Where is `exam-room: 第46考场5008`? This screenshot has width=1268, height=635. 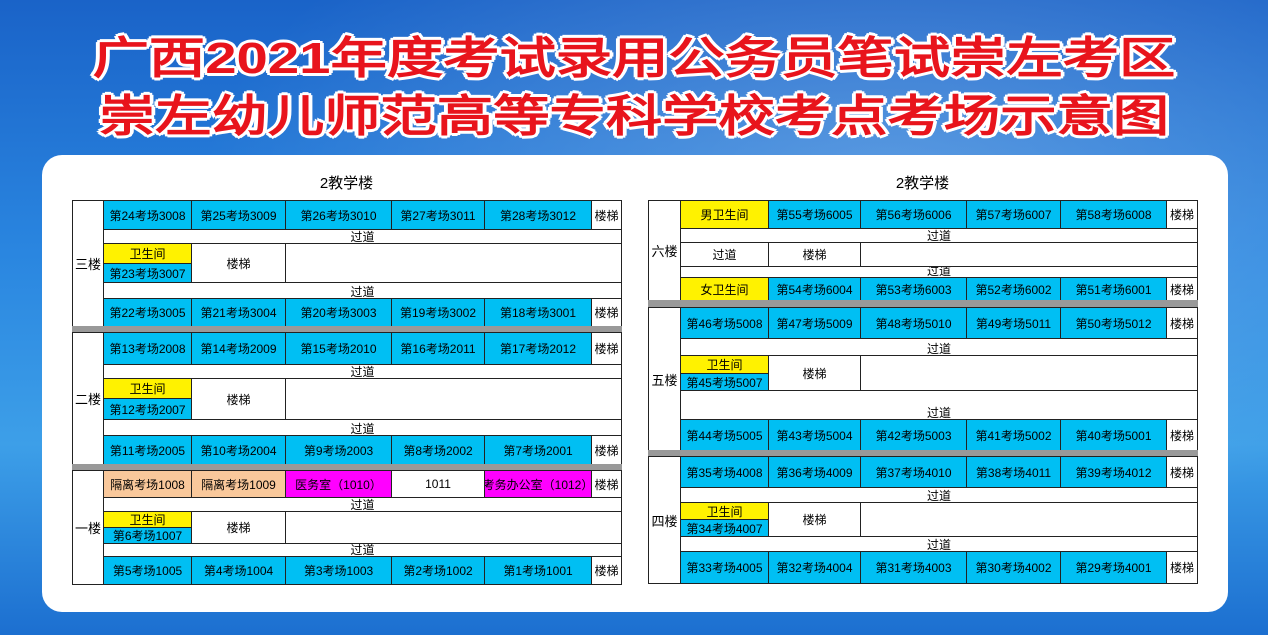
exam-room: 第46考场5008 is located at coordinates (724, 323).